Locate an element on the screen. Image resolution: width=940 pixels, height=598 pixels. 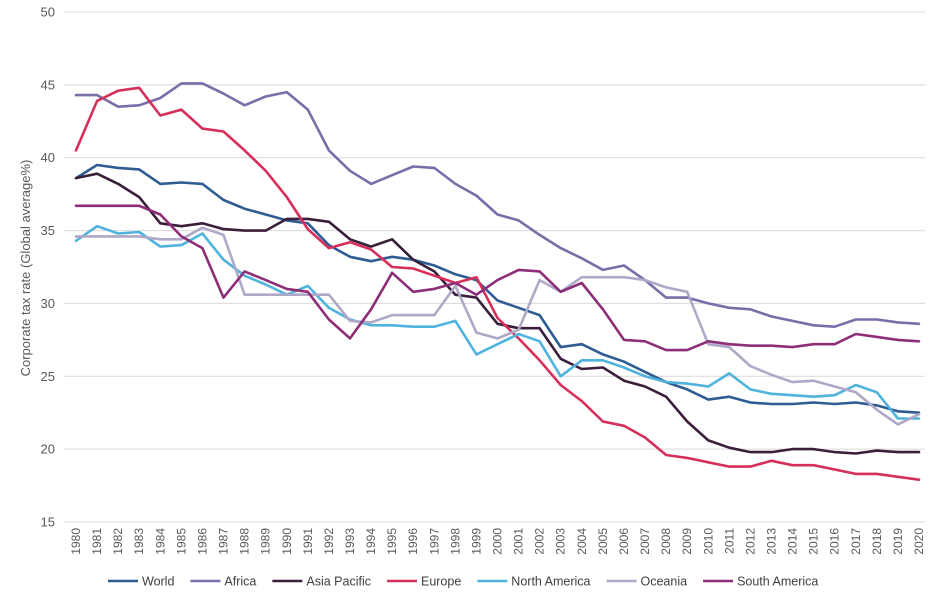
y-tick-label: 50 is located at coordinates (48, 12).